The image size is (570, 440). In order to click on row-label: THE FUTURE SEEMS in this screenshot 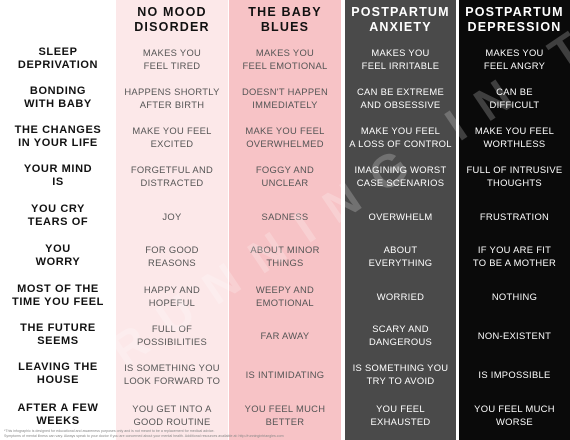, I will do `click(58, 334)`.